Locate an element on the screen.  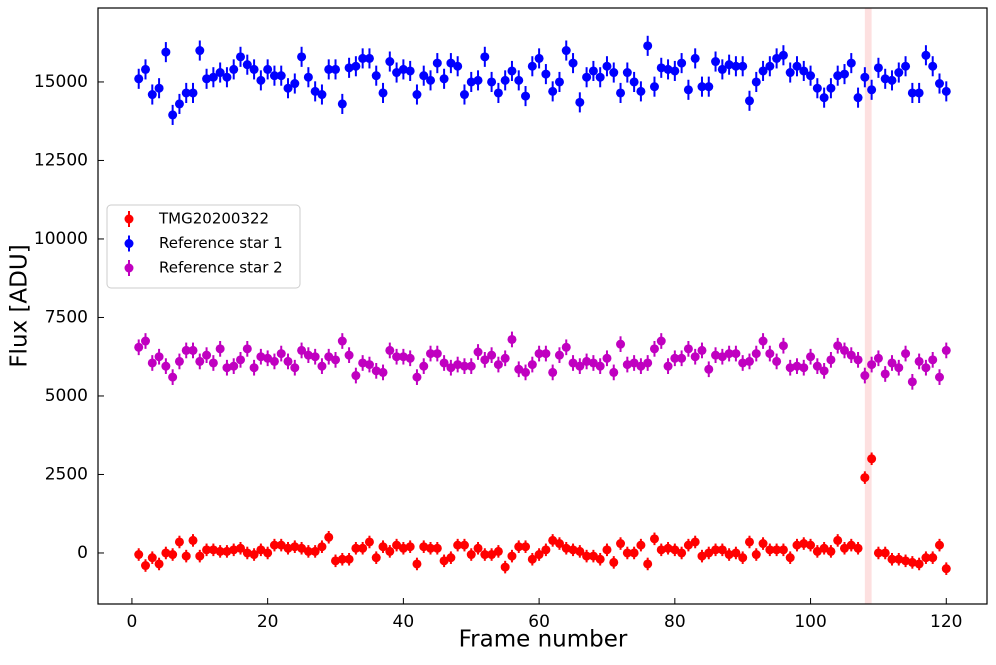
x-tick-label: 80 is located at coordinates (675, 622).